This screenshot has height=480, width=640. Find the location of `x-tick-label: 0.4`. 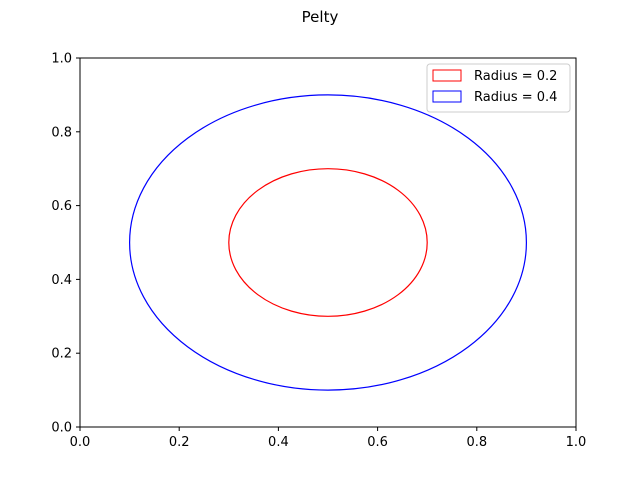

x-tick-label: 0.4 is located at coordinates (278, 442).